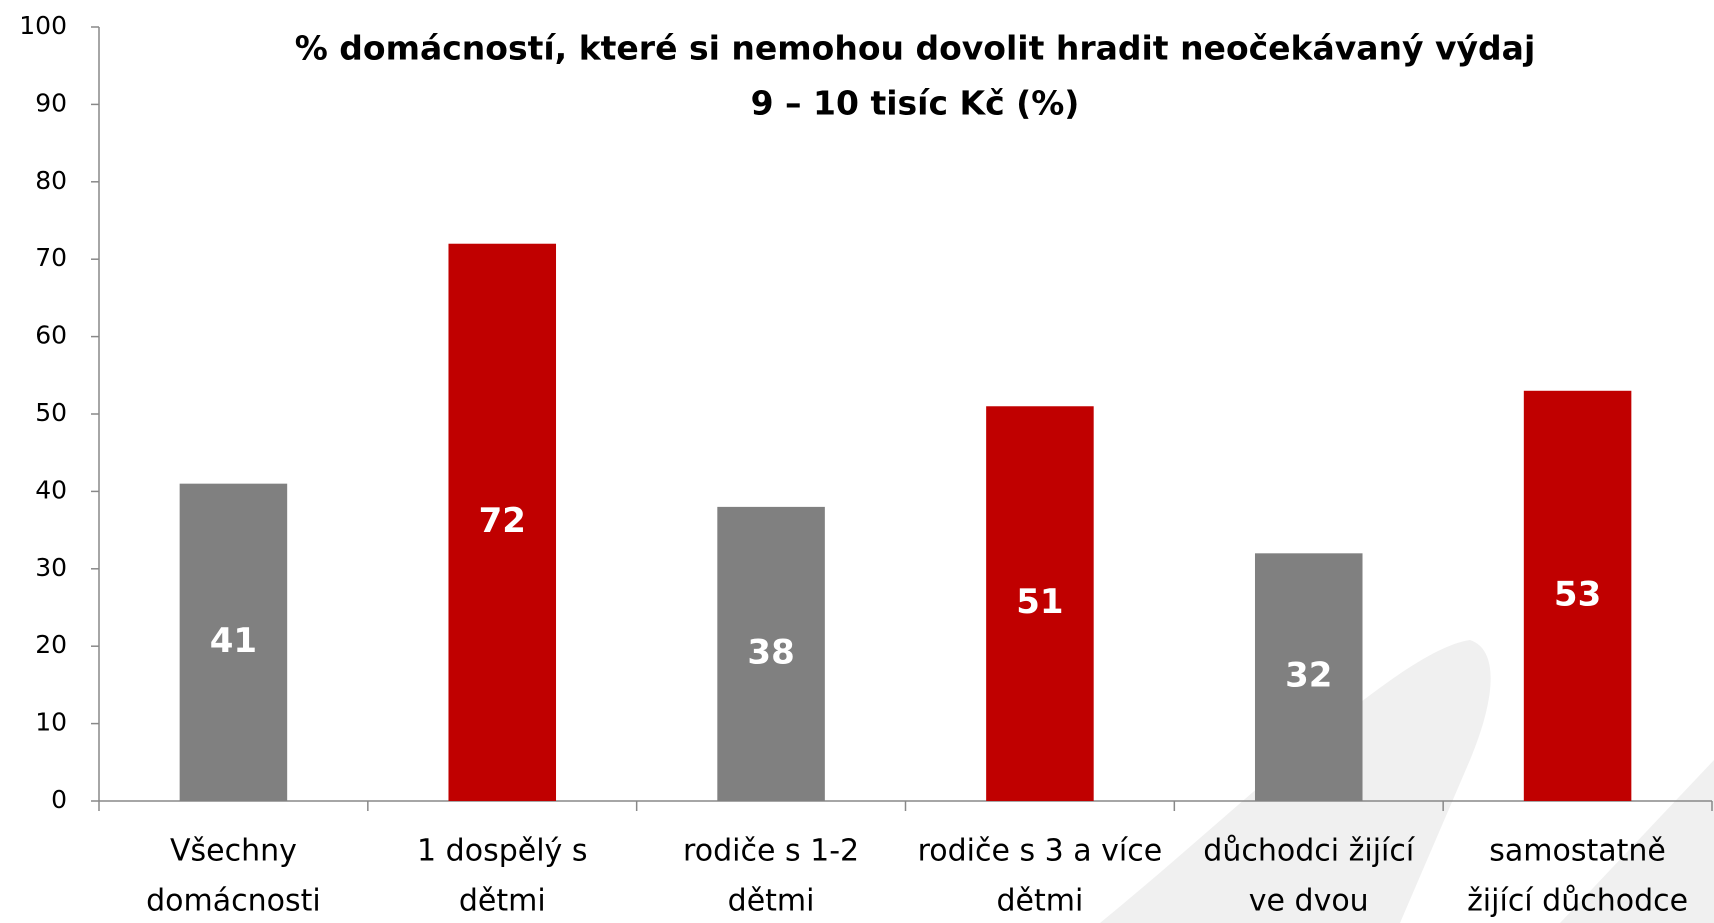  What do you see at coordinates (1040, 851) in the screenshot?
I see `x-tick-label: rodiče s 3 a více` at bounding box center [1040, 851].